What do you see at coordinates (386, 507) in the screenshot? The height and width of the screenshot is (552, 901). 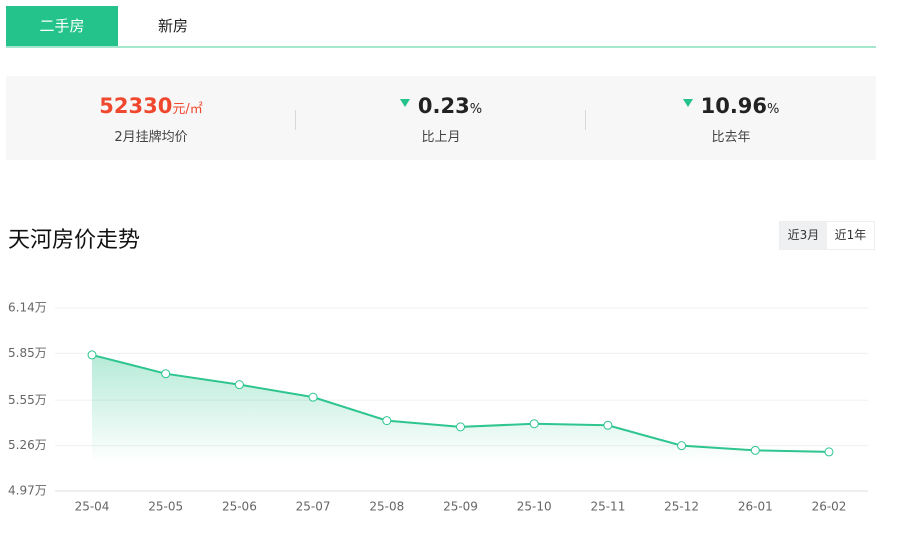 I see `x-tick-label: 25-08` at bounding box center [386, 507].